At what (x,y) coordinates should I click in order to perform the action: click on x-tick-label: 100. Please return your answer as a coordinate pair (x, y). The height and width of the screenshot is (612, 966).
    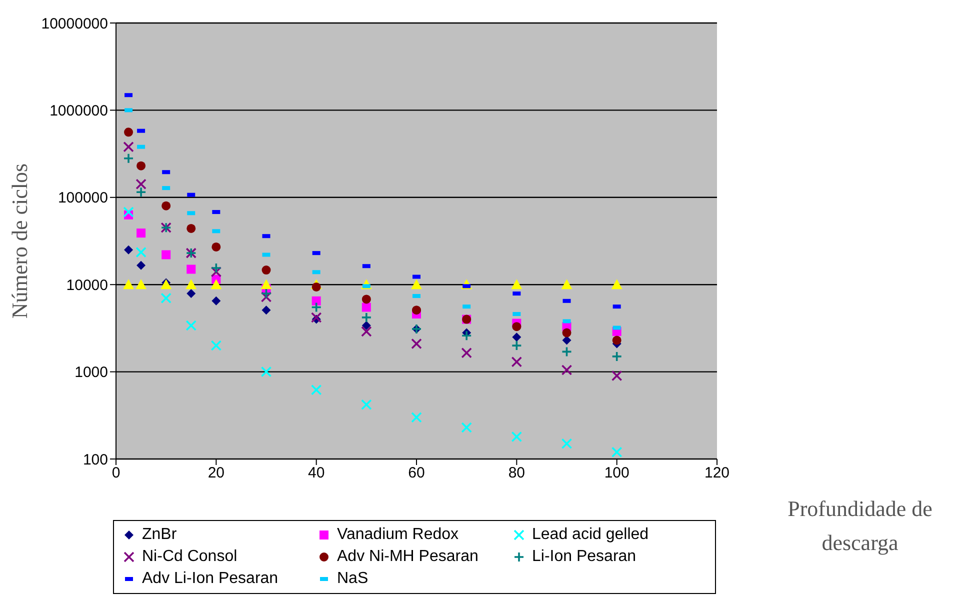
    Looking at the image, I should click on (617, 473).